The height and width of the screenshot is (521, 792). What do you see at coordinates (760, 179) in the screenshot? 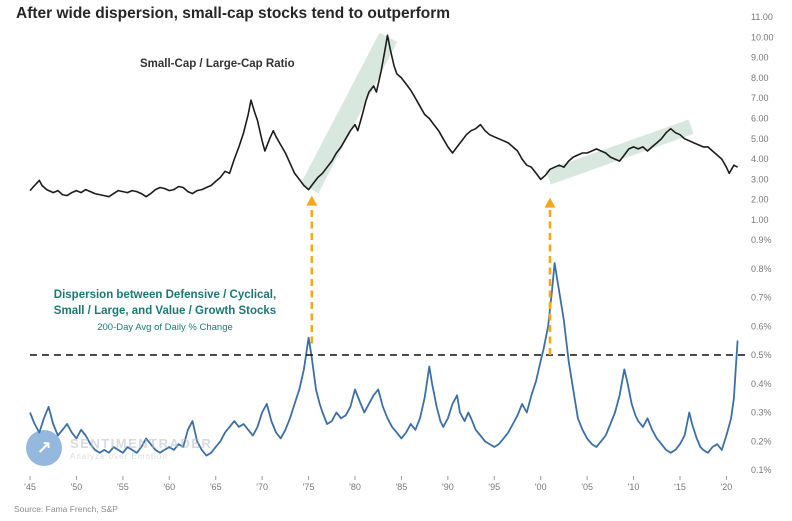
I see `ratio-axis-tick-label: 3.00` at bounding box center [760, 179].